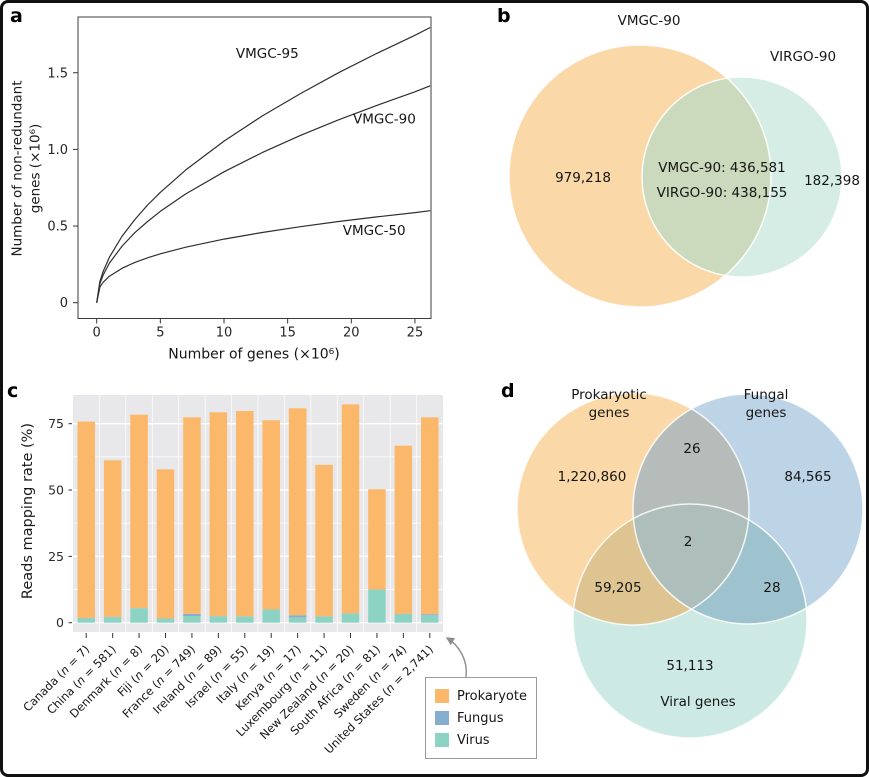  Describe the element at coordinates (640, 176) in the screenshot. I see `venn-b-left-outline` at that location.